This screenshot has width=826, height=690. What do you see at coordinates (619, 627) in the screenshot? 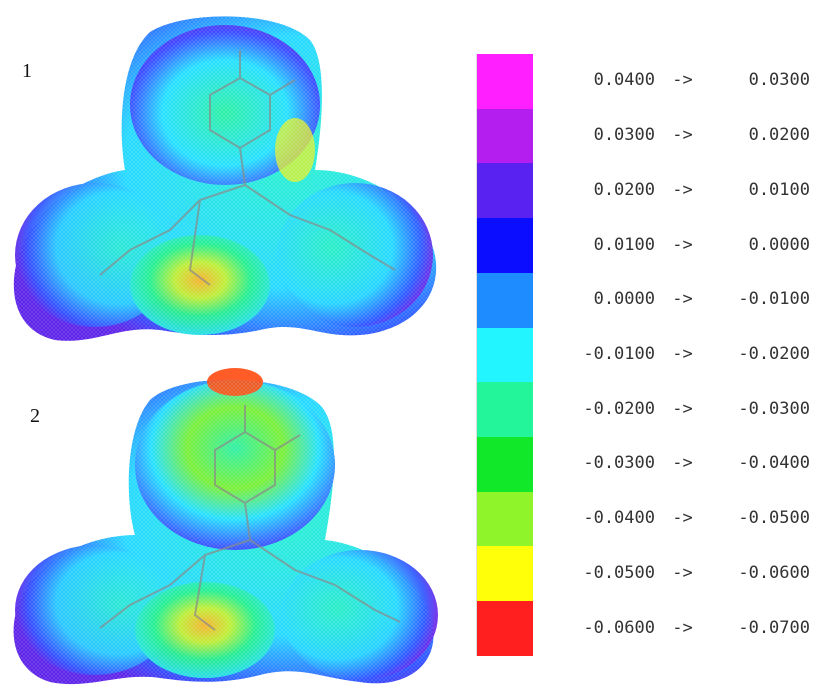
I see `range-from: -0.0600` at bounding box center [619, 627].